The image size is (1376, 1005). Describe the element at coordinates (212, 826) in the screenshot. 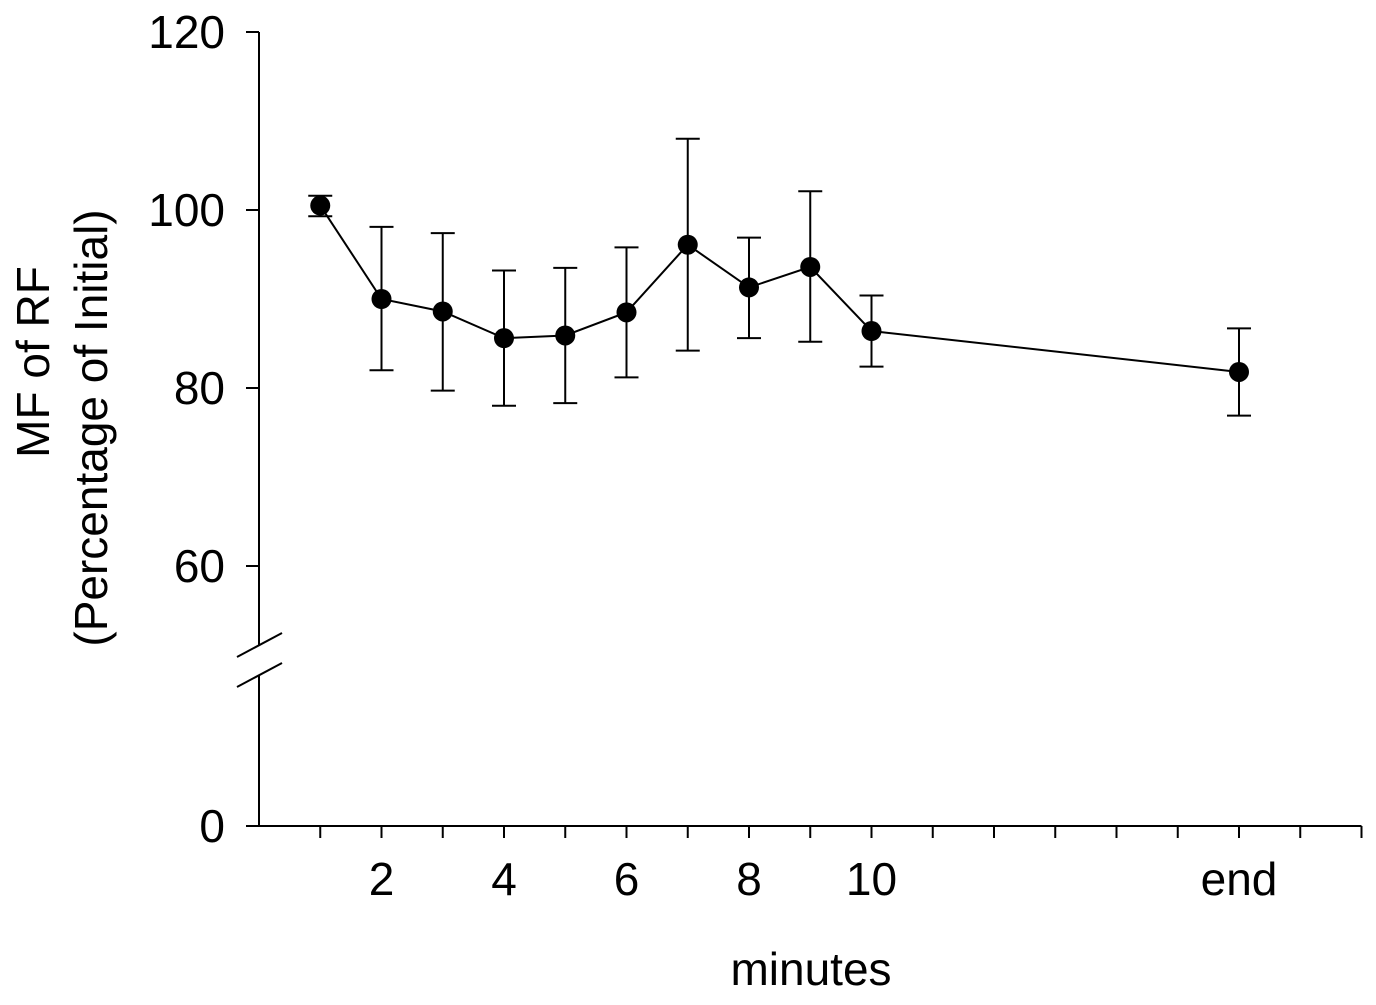

I see `y-tick-label: 0` at that location.